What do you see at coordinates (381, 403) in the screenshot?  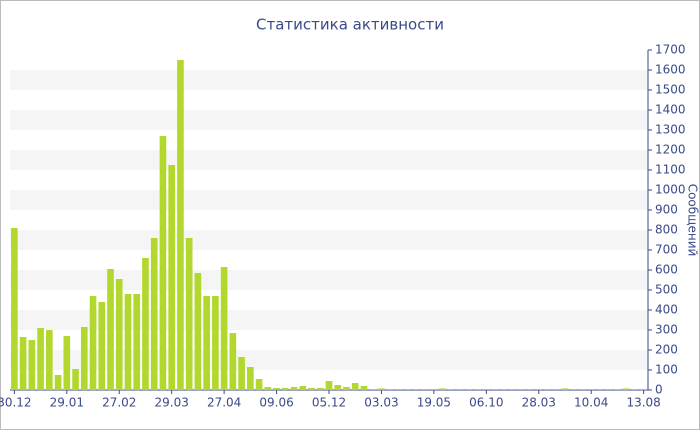 I see `x-tick-label: 03.03` at bounding box center [381, 403].